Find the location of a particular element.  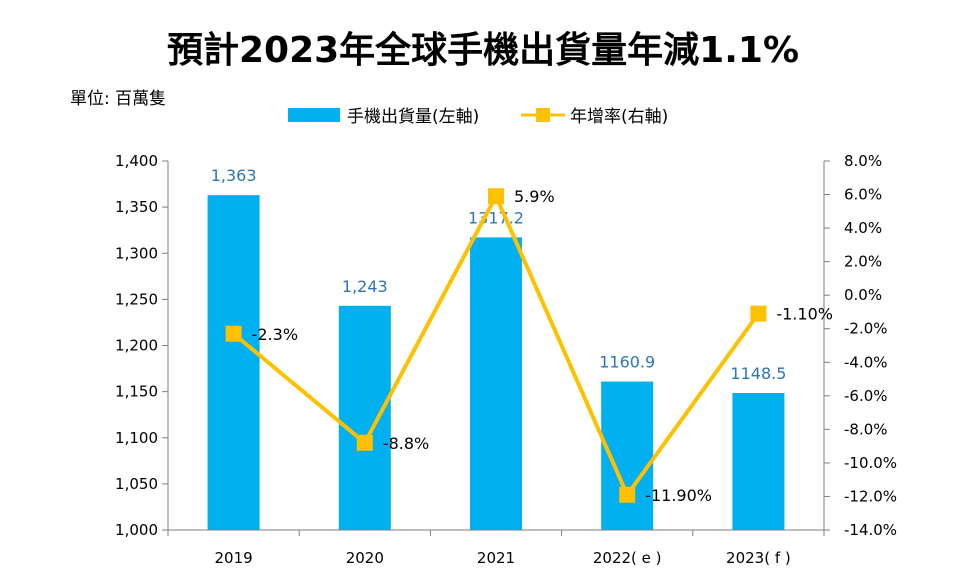

bar-value-label: 1,363 is located at coordinates (234, 175).